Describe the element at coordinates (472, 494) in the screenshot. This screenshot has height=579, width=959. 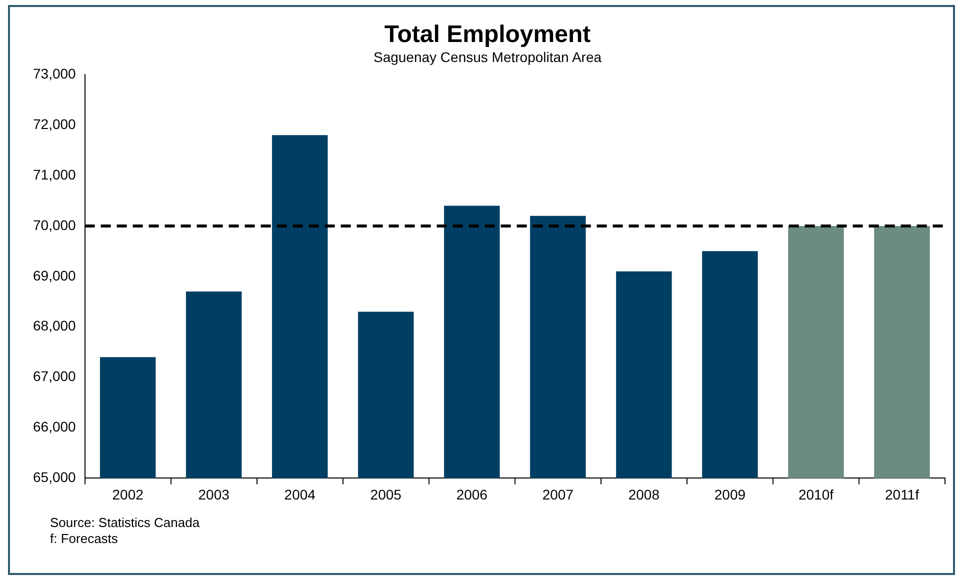
I see `x-tick-label: 2006` at that location.